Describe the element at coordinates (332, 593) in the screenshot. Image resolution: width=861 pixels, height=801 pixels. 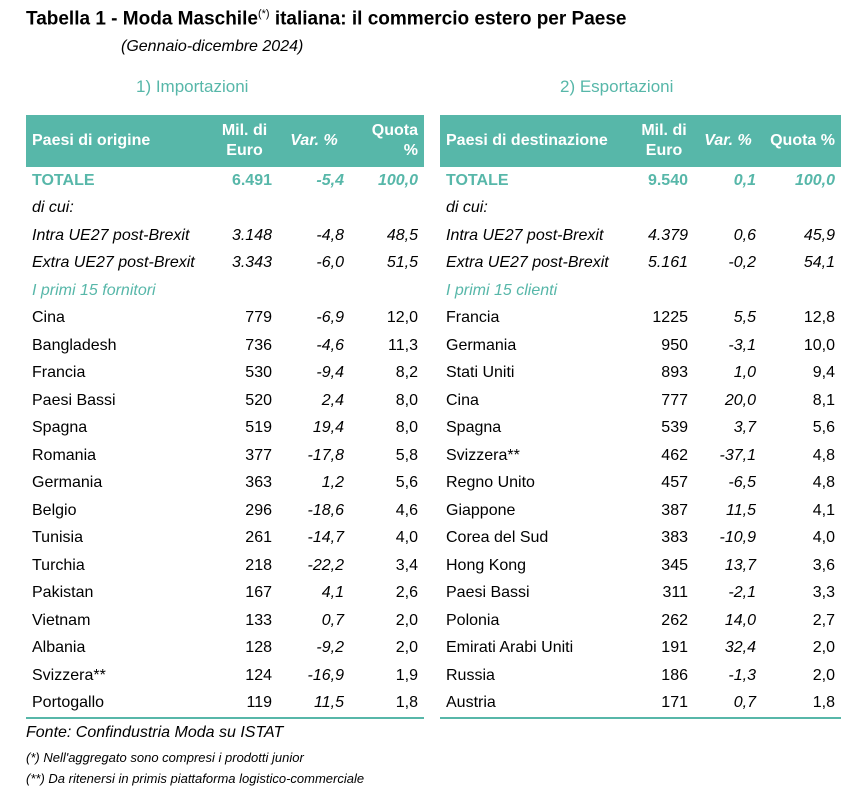
I see `imports-row-var: 4,1` at that location.